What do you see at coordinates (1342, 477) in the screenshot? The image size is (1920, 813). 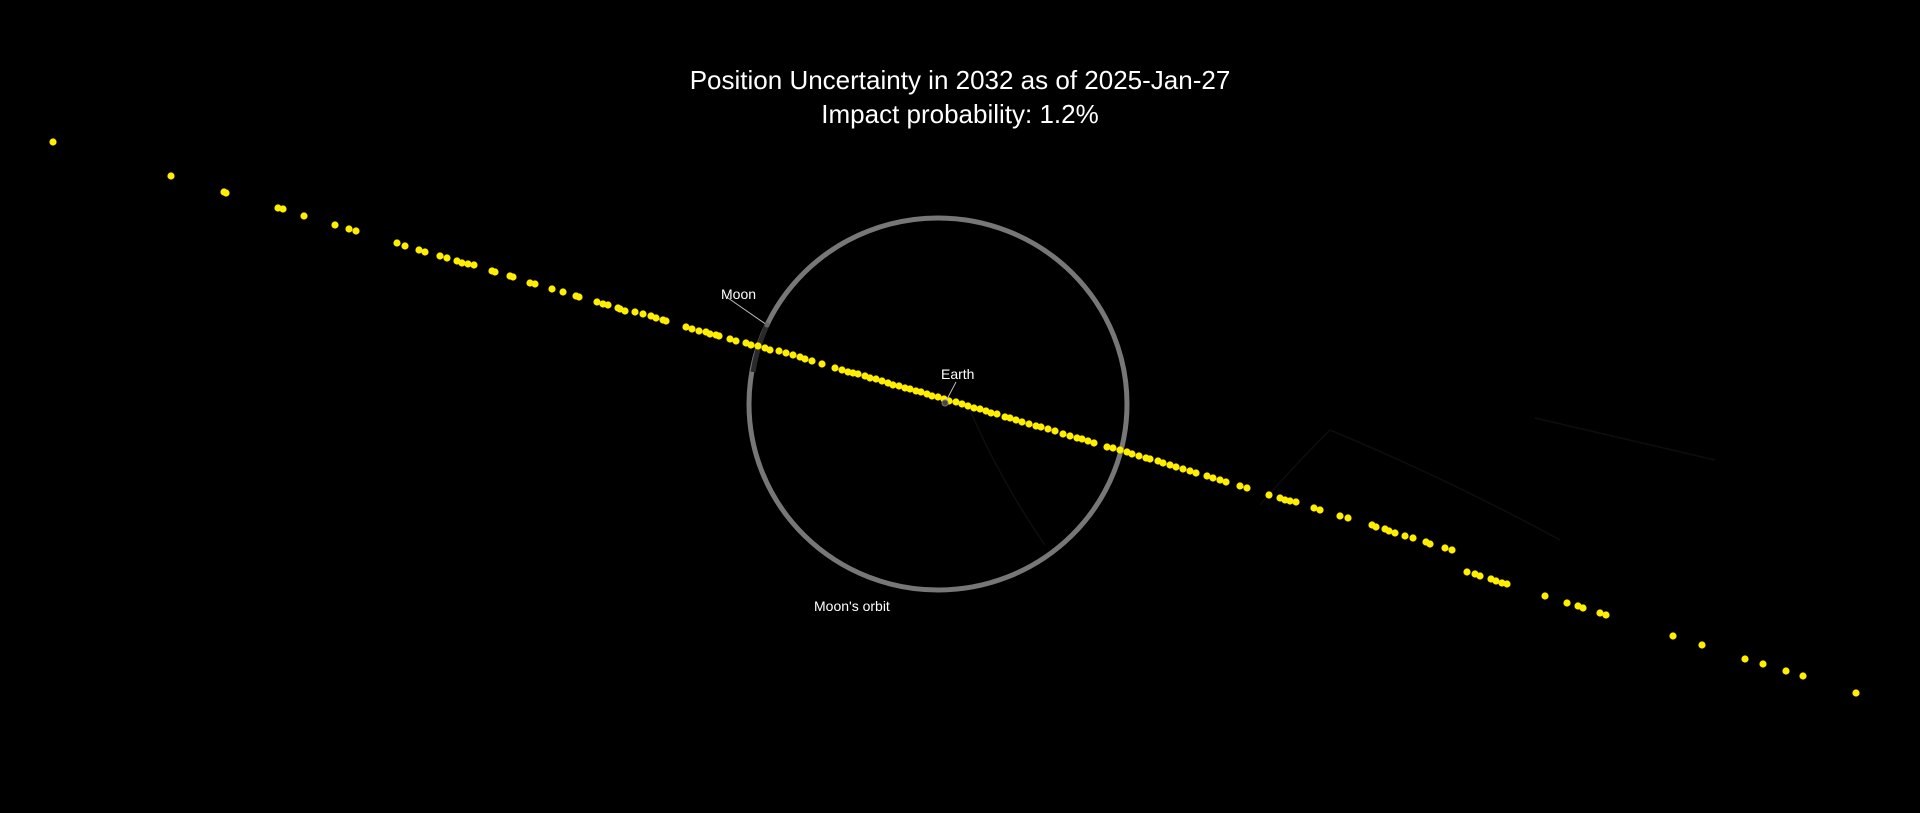 I see `faint-shadow-lines` at bounding box center [1342, 477].